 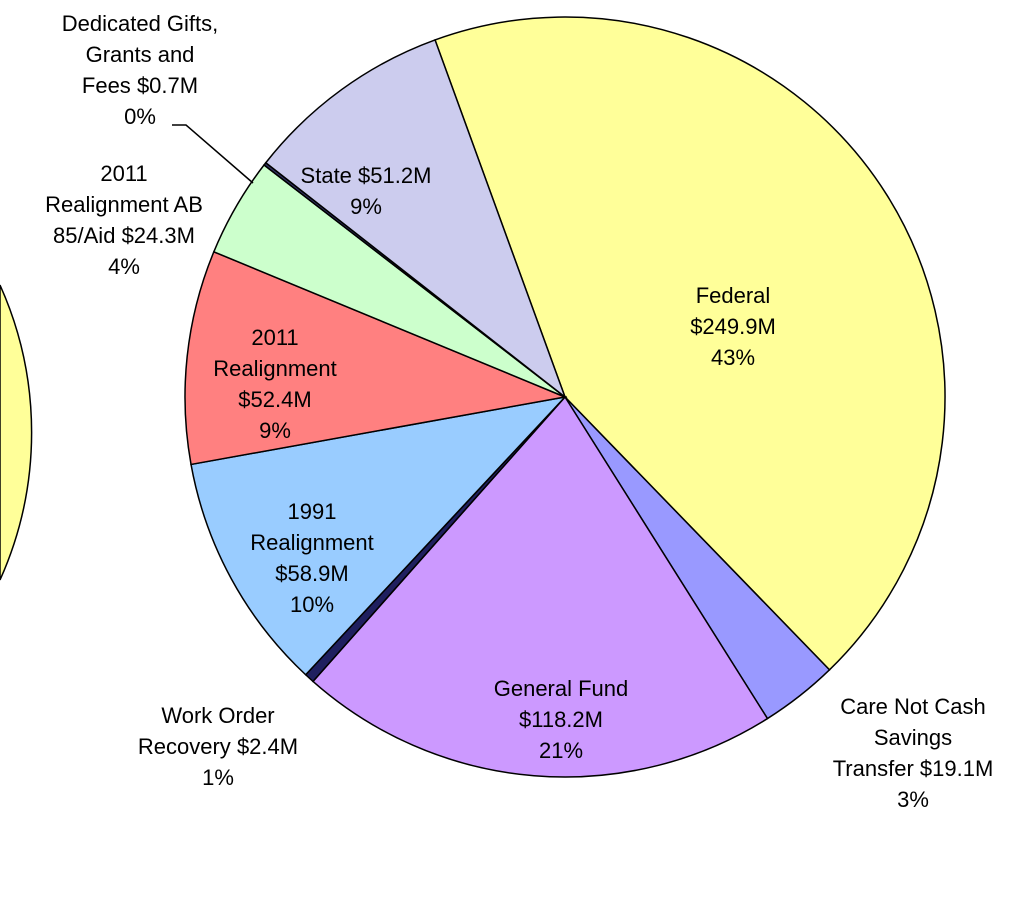 What do you see at coordinates (275, 384) in the screenshot?
I see `slice-label: 2011 Realignment $52.4M 9%` at bounding box center [275, 384].